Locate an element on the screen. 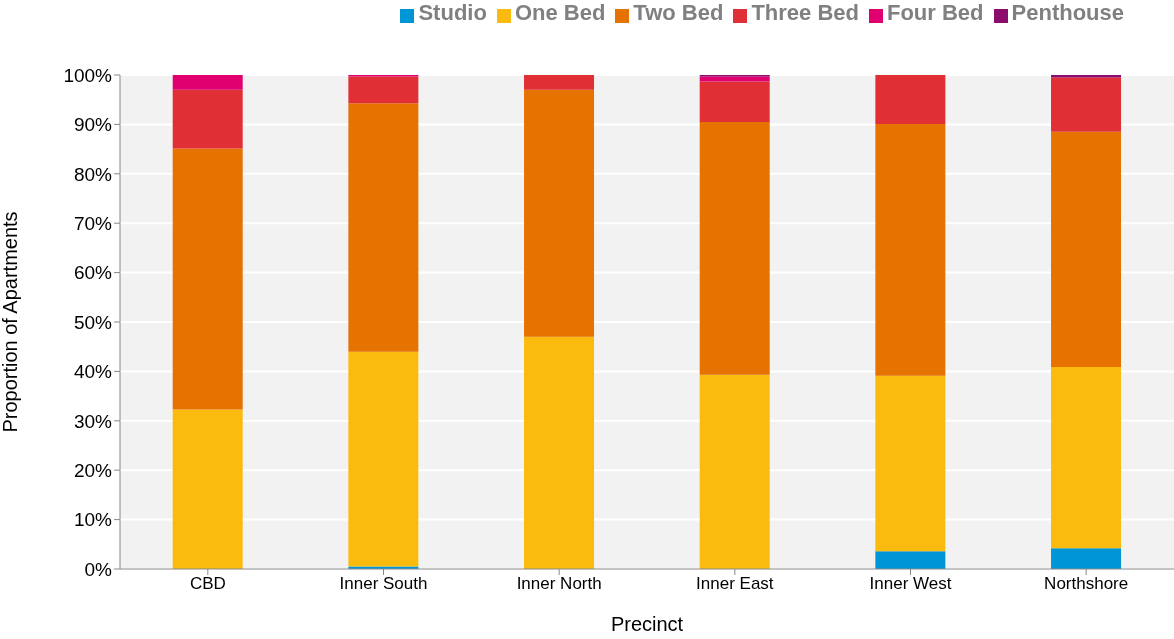 Image resolution: width=1174 pixels, height=639 pixels. y-tick-label: 10% is located at coordinates (93, 520).